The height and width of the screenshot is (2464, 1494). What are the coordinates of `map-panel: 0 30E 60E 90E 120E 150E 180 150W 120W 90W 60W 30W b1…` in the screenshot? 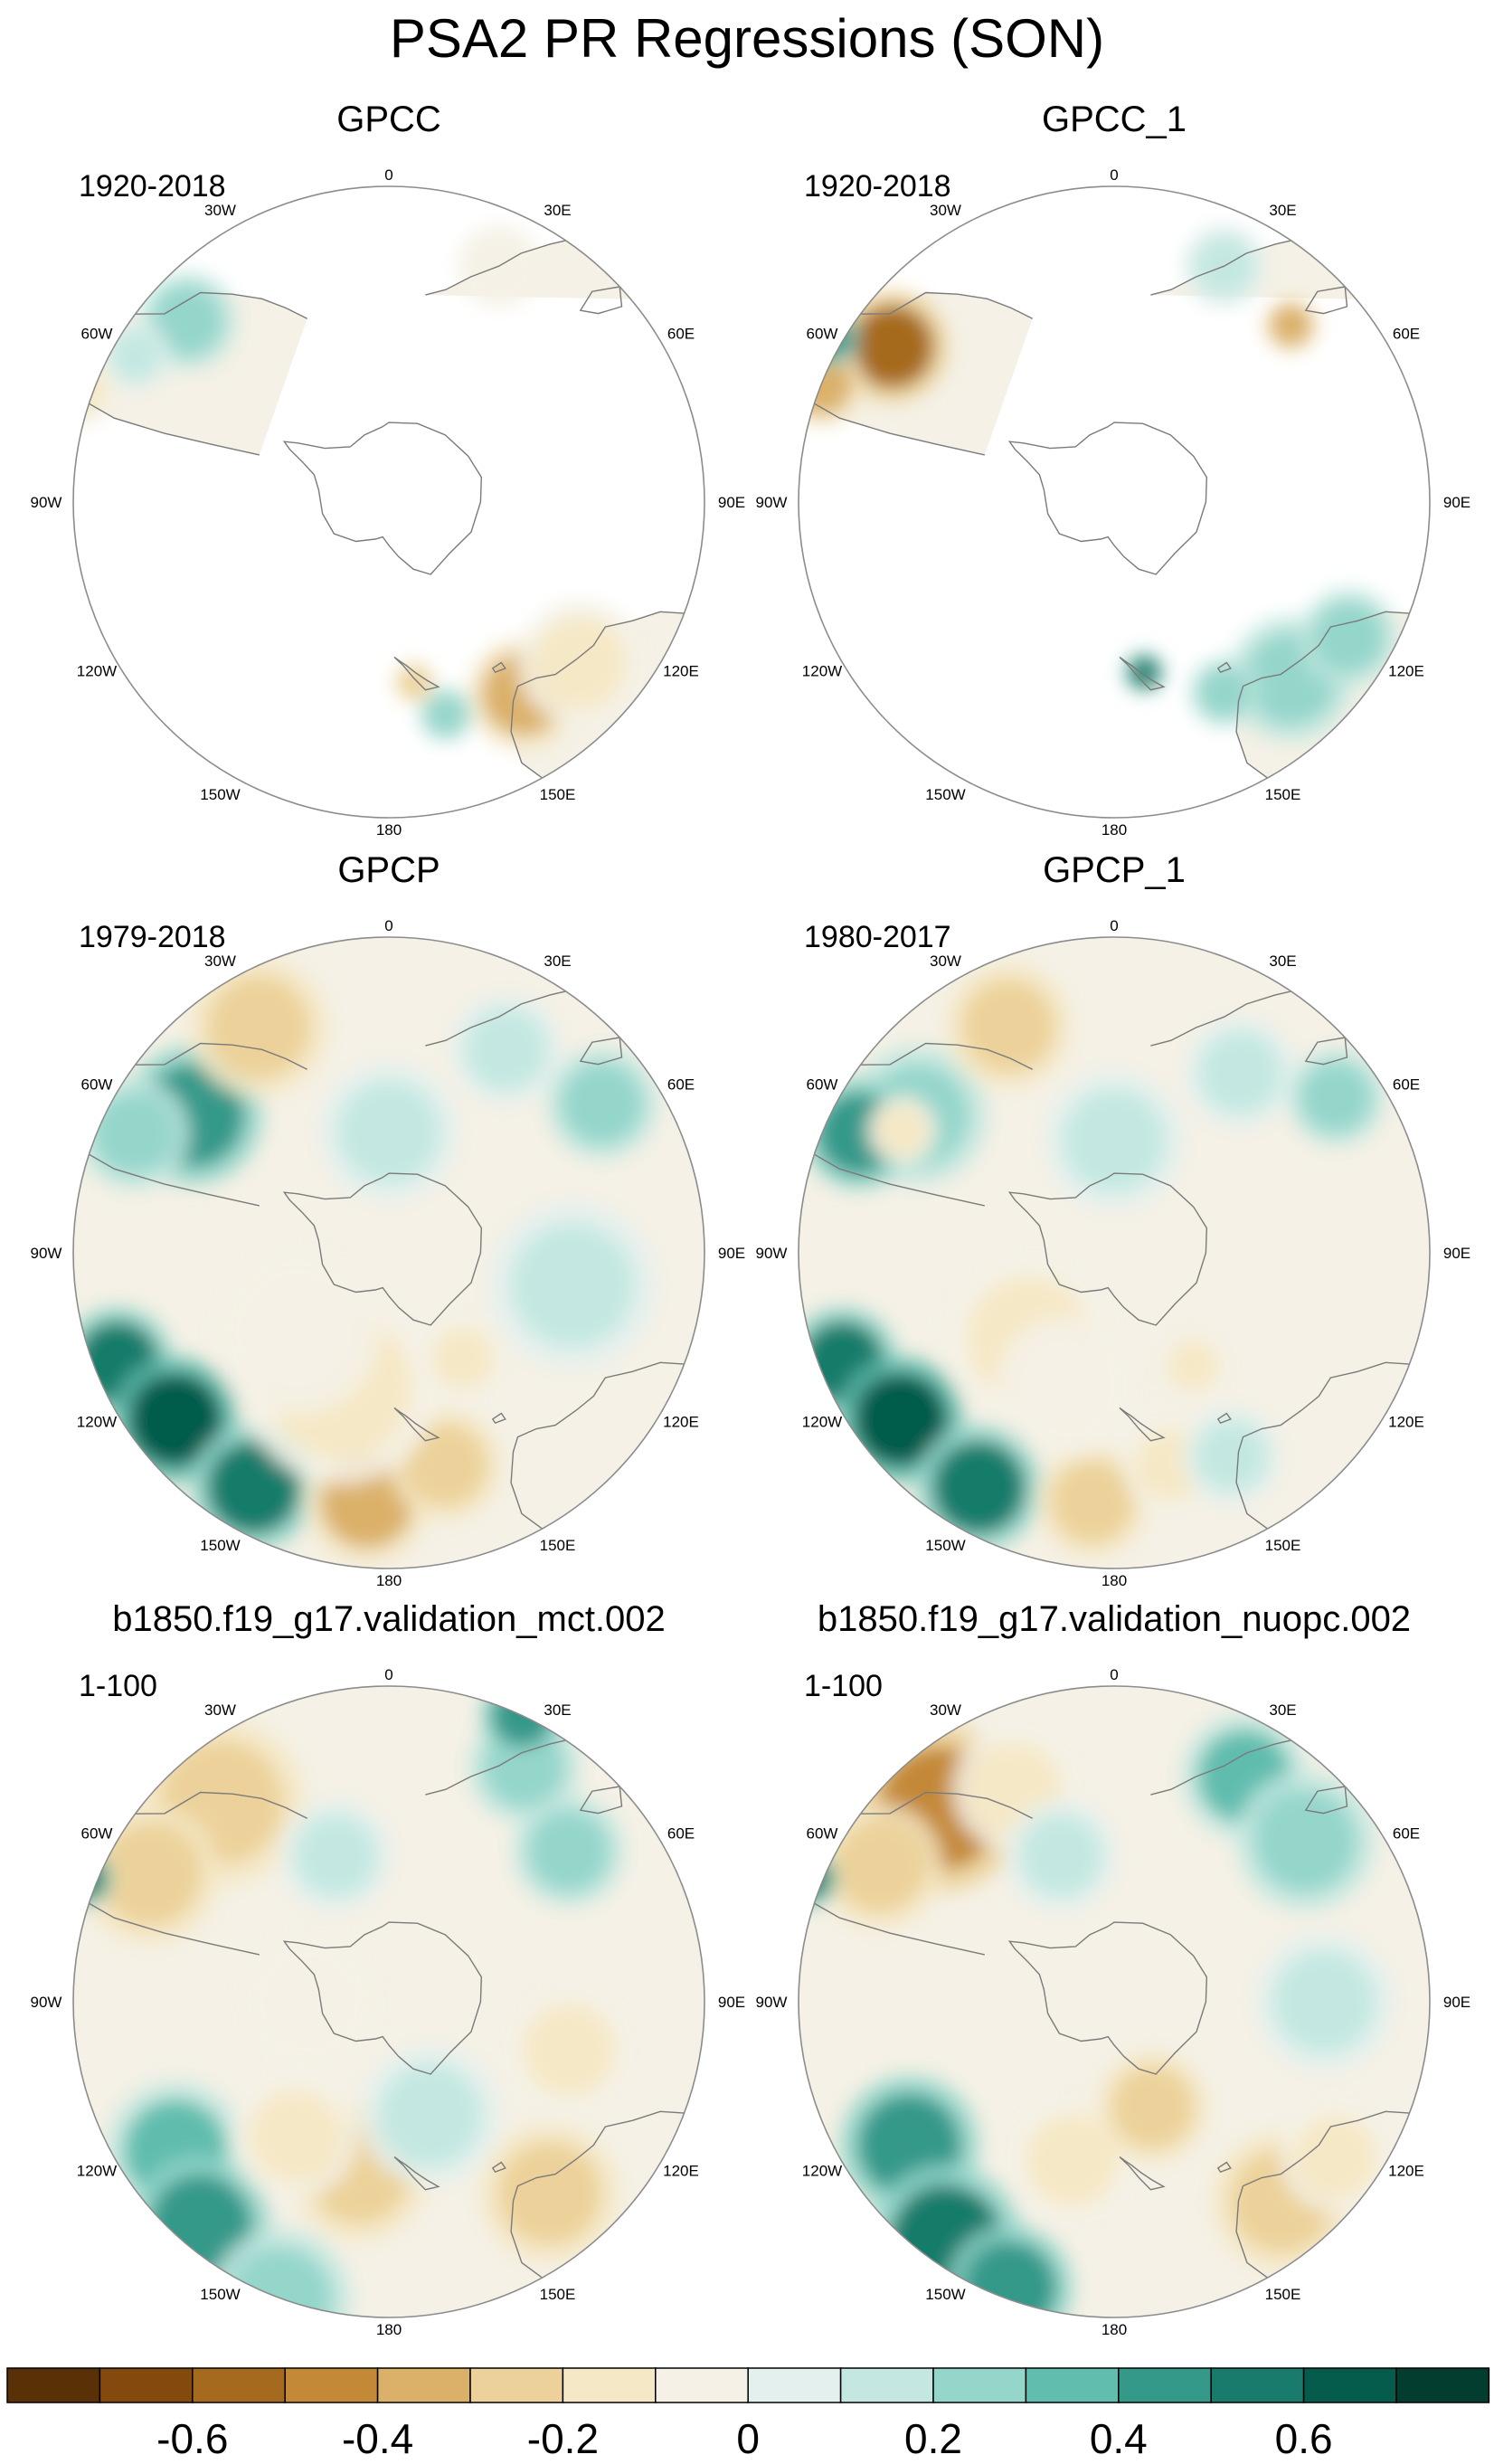 It's located at (388, 1969).